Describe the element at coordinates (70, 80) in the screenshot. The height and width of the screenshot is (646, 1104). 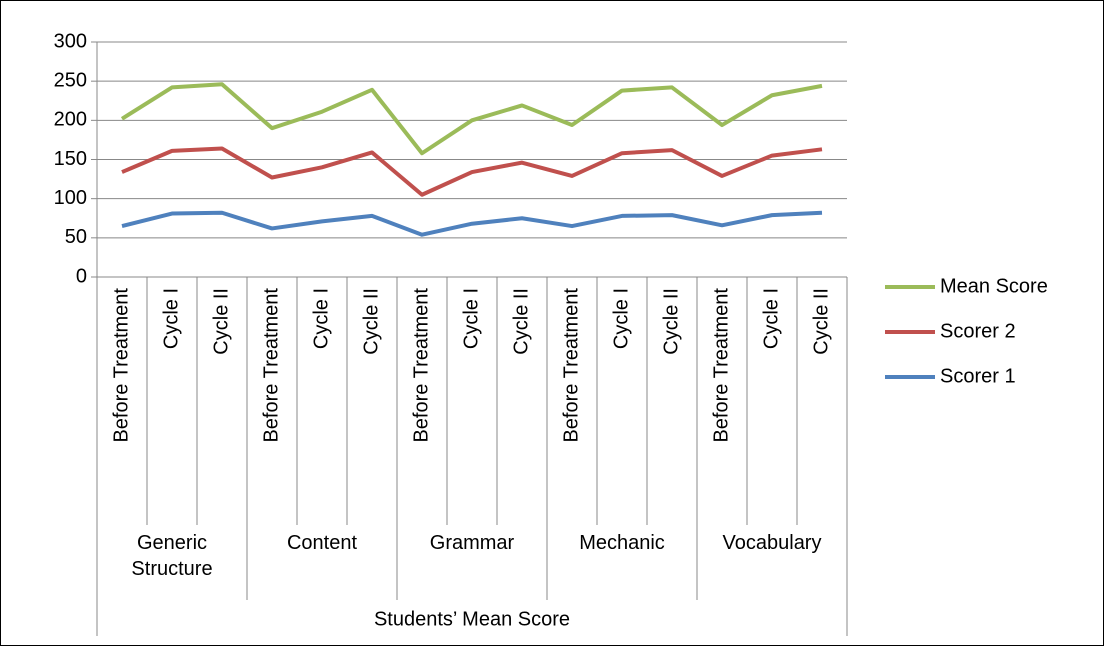
I see `y-tick-label: 250` at that location.